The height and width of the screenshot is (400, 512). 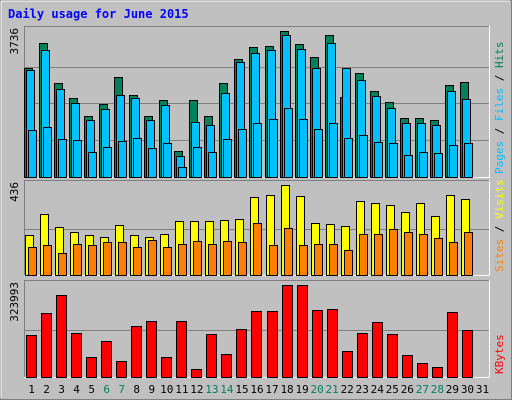 What do you see at coordinates (499, 354) in the screenshot?
I see `panel-legend: KBytes` at bounding box center [499, 354].